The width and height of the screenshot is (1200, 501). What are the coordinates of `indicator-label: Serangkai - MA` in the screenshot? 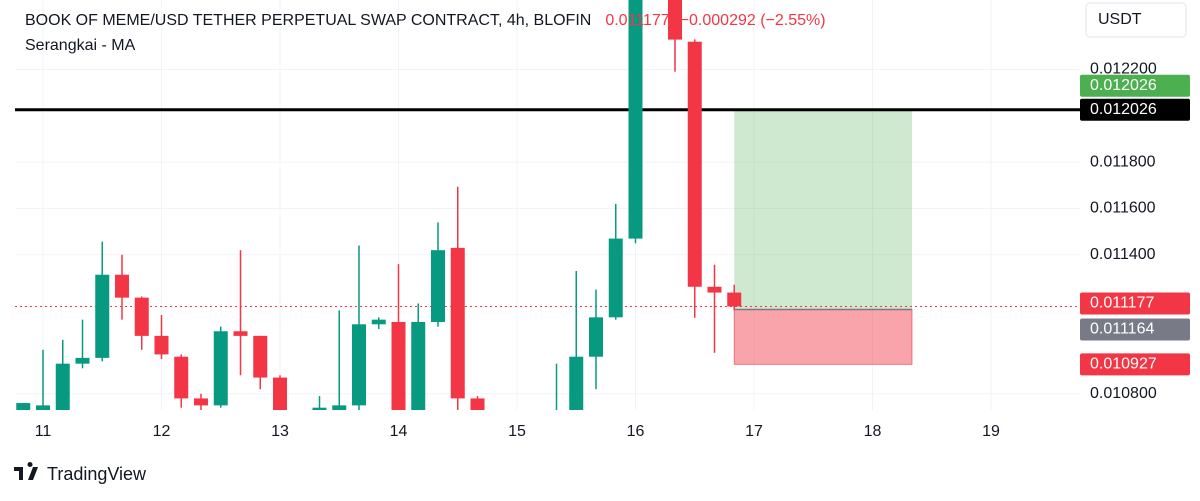 It's located at (80, 45).